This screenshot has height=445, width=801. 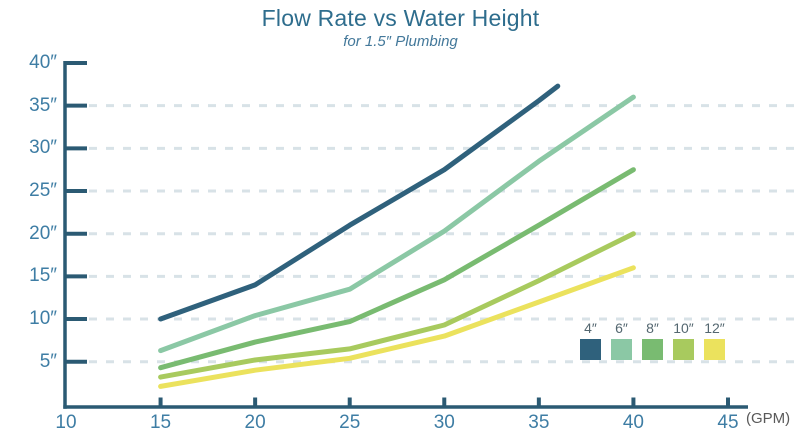 I want to click on legend-item-4in: 4″, so click(x=590, y=340).